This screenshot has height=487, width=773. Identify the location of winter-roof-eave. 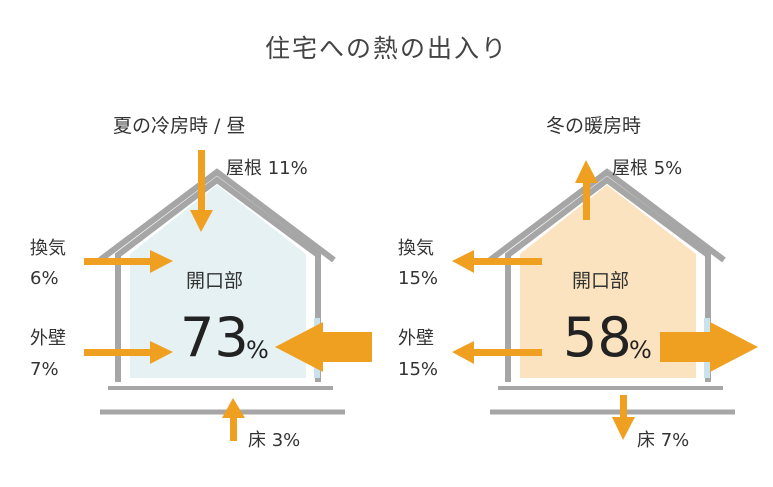
(607, 215).